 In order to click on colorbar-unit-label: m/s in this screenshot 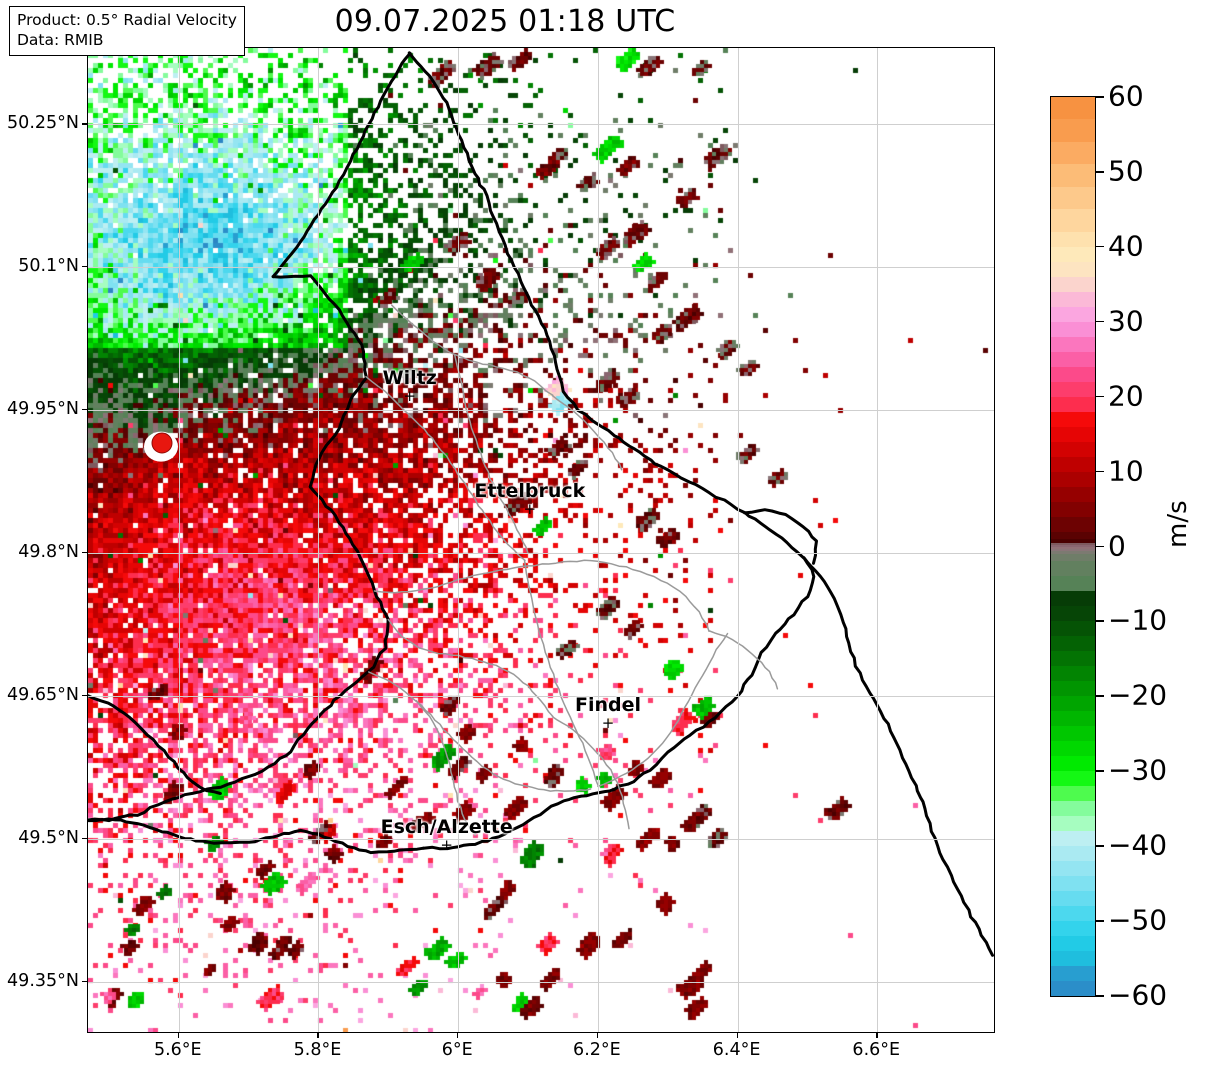, I will do `click(1178, 524)`.